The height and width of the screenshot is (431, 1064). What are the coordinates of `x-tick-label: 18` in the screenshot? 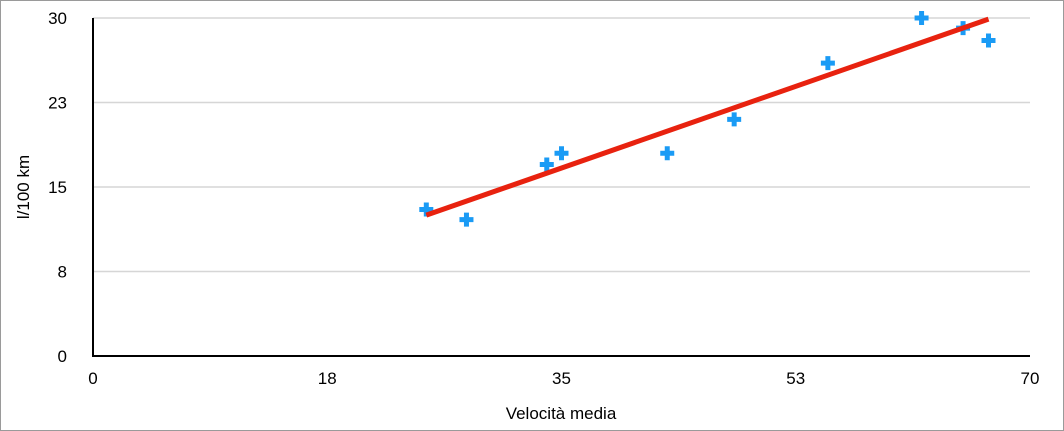 It's located at (327, 378).